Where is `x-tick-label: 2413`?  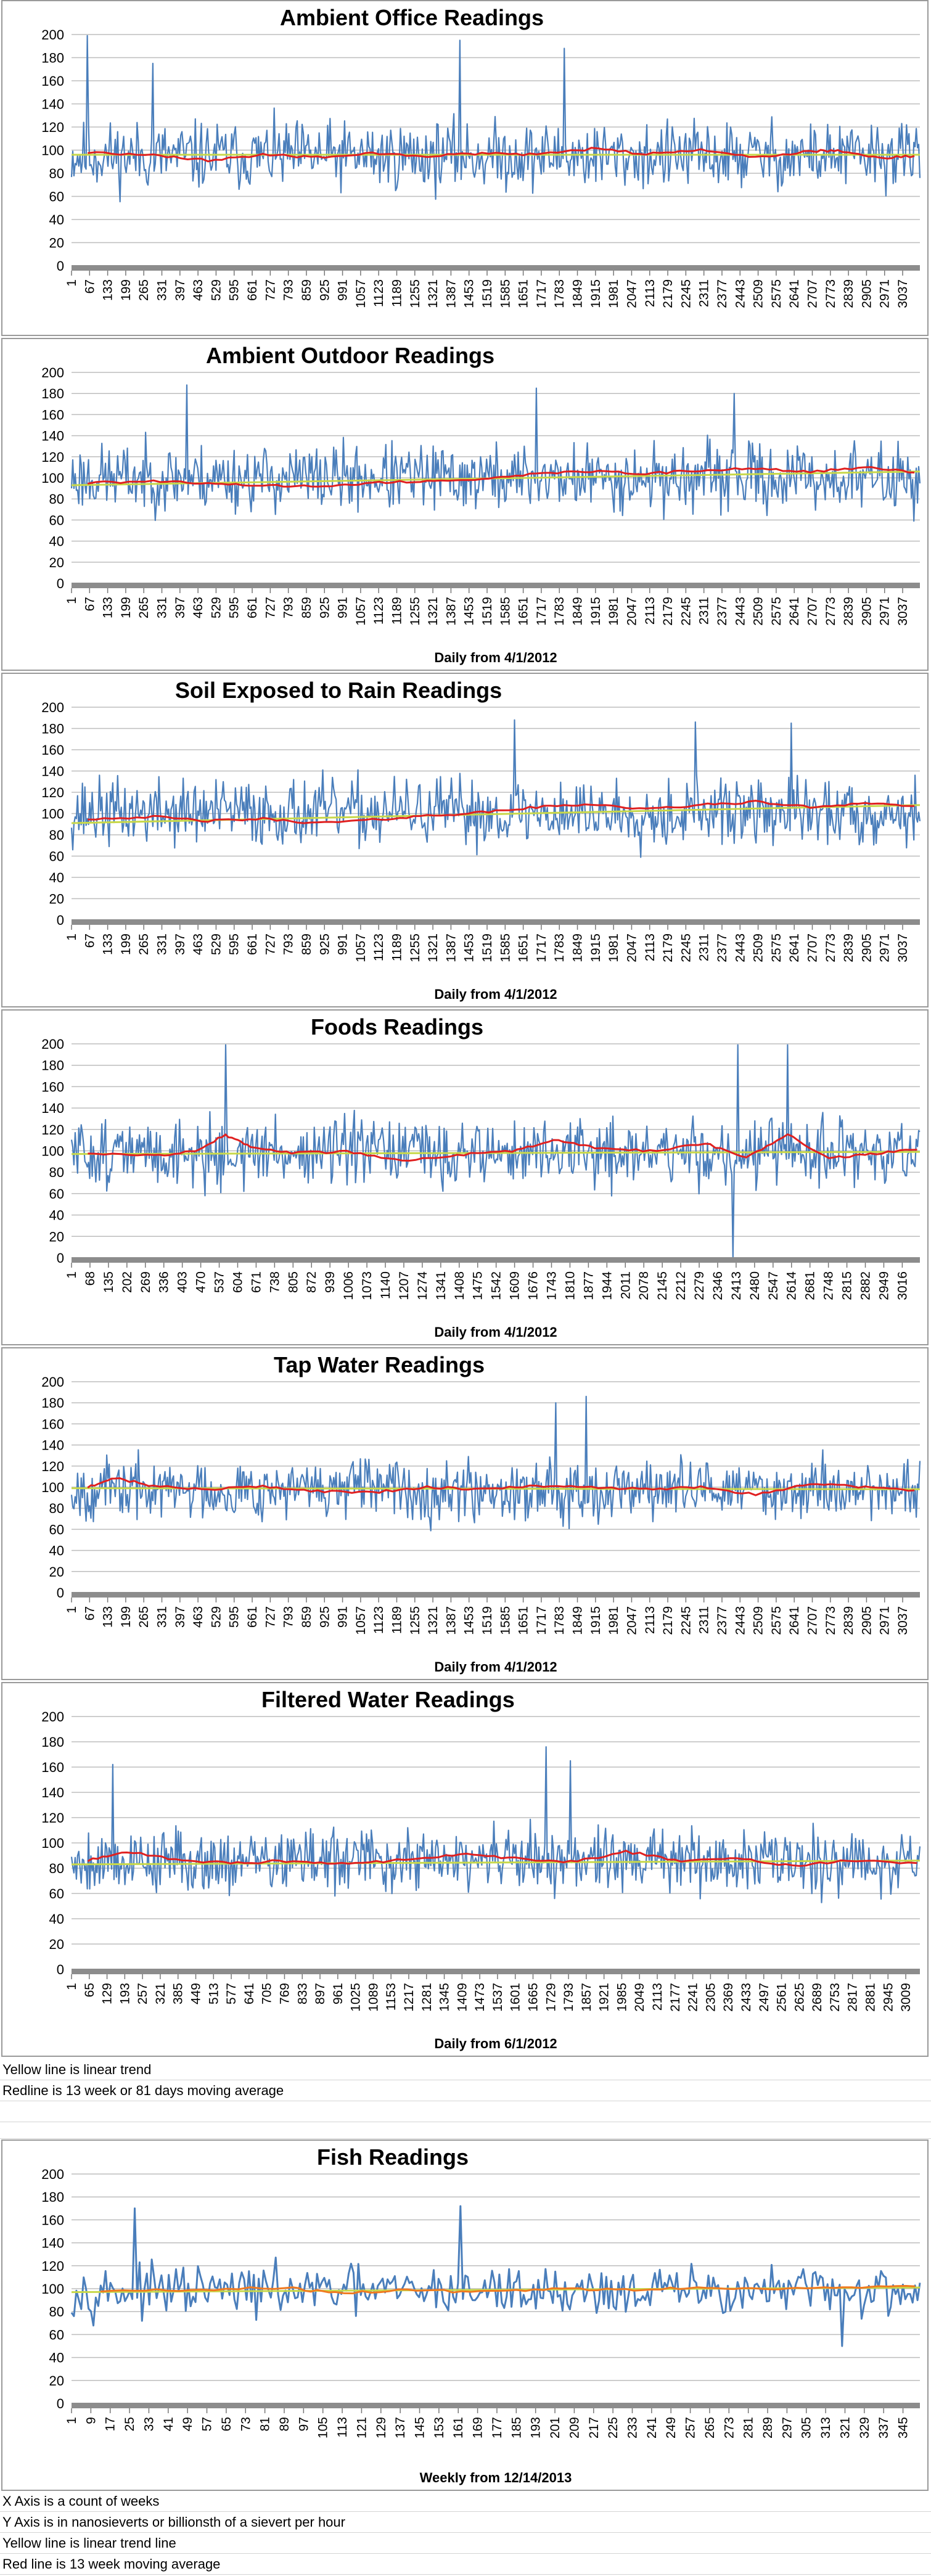 x-tick-label: 2413 is located at coordinates (736, 1285).